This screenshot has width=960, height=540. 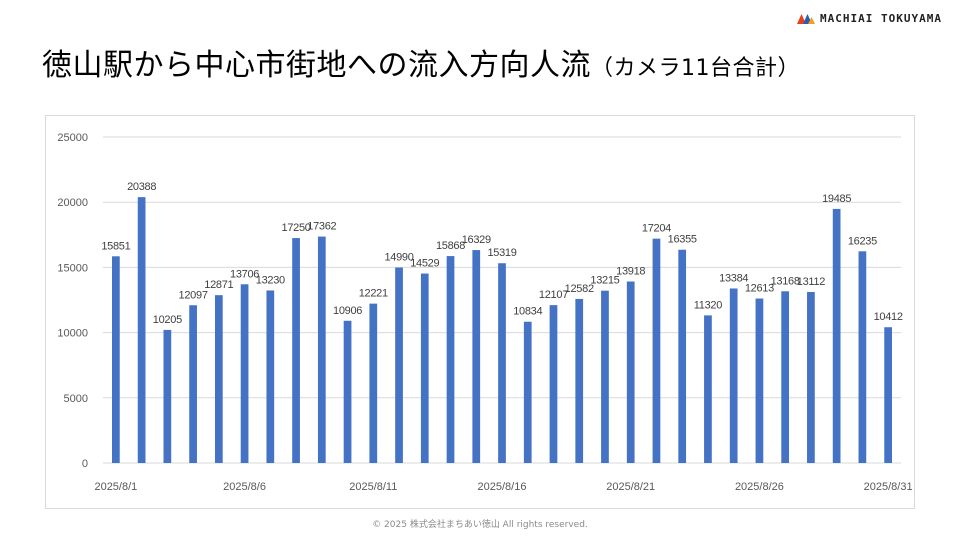 I want to click on page-title: 徳山駅から中心市街地への流入方向人流（カメラ11台合計）, so click(x=421, y=62).